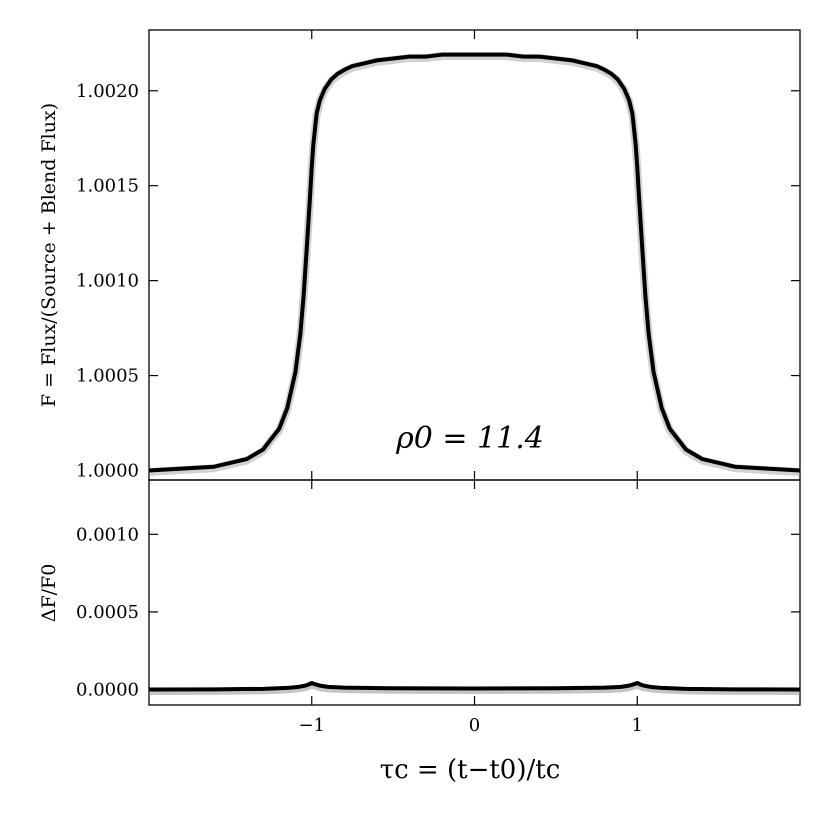 The height and width of the screenshot is (830, 830). I want to click on top-ytick-label: 1.0005, so click(107, 376).